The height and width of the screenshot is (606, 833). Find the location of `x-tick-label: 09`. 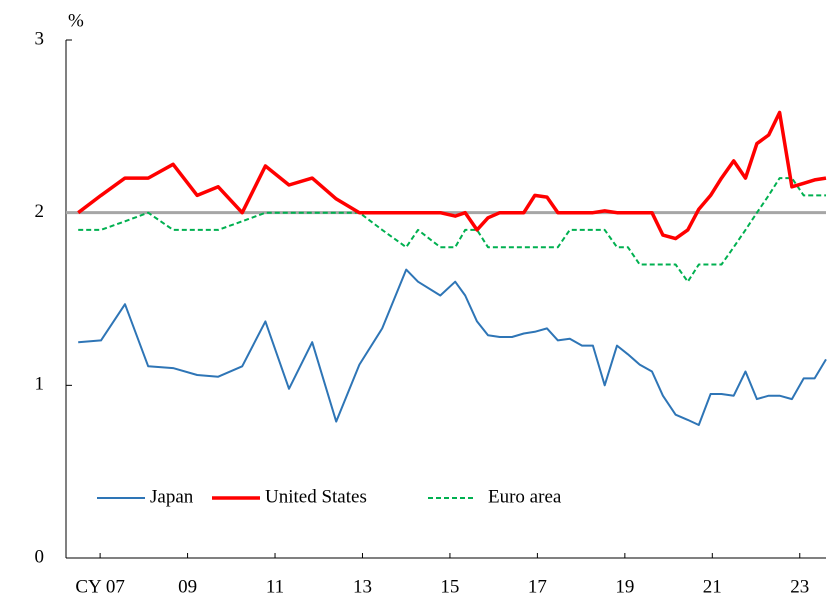

x-tick-label: 09 is located at coordinates (187, 586).